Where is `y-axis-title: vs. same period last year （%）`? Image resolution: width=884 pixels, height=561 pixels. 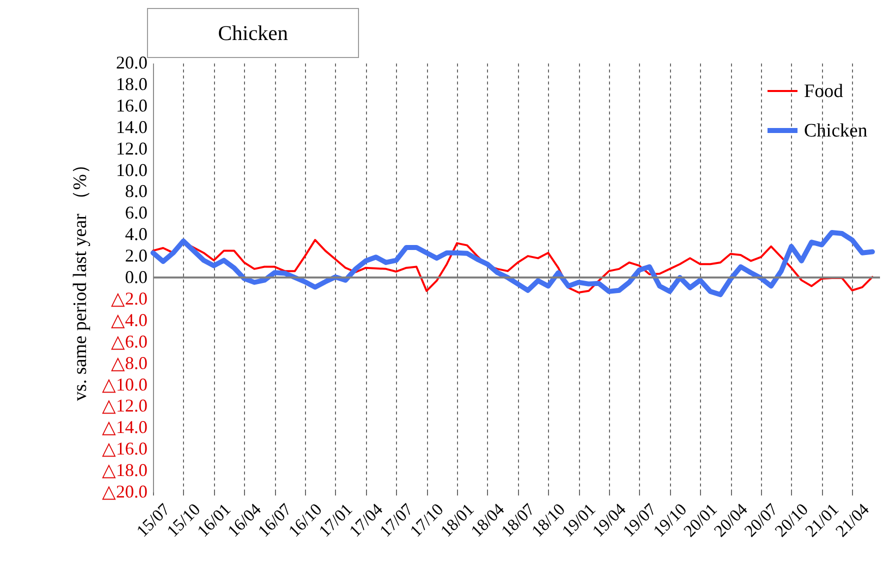 y-axis-title: vs. same period last year （%） is located at coordinates (80, 278).